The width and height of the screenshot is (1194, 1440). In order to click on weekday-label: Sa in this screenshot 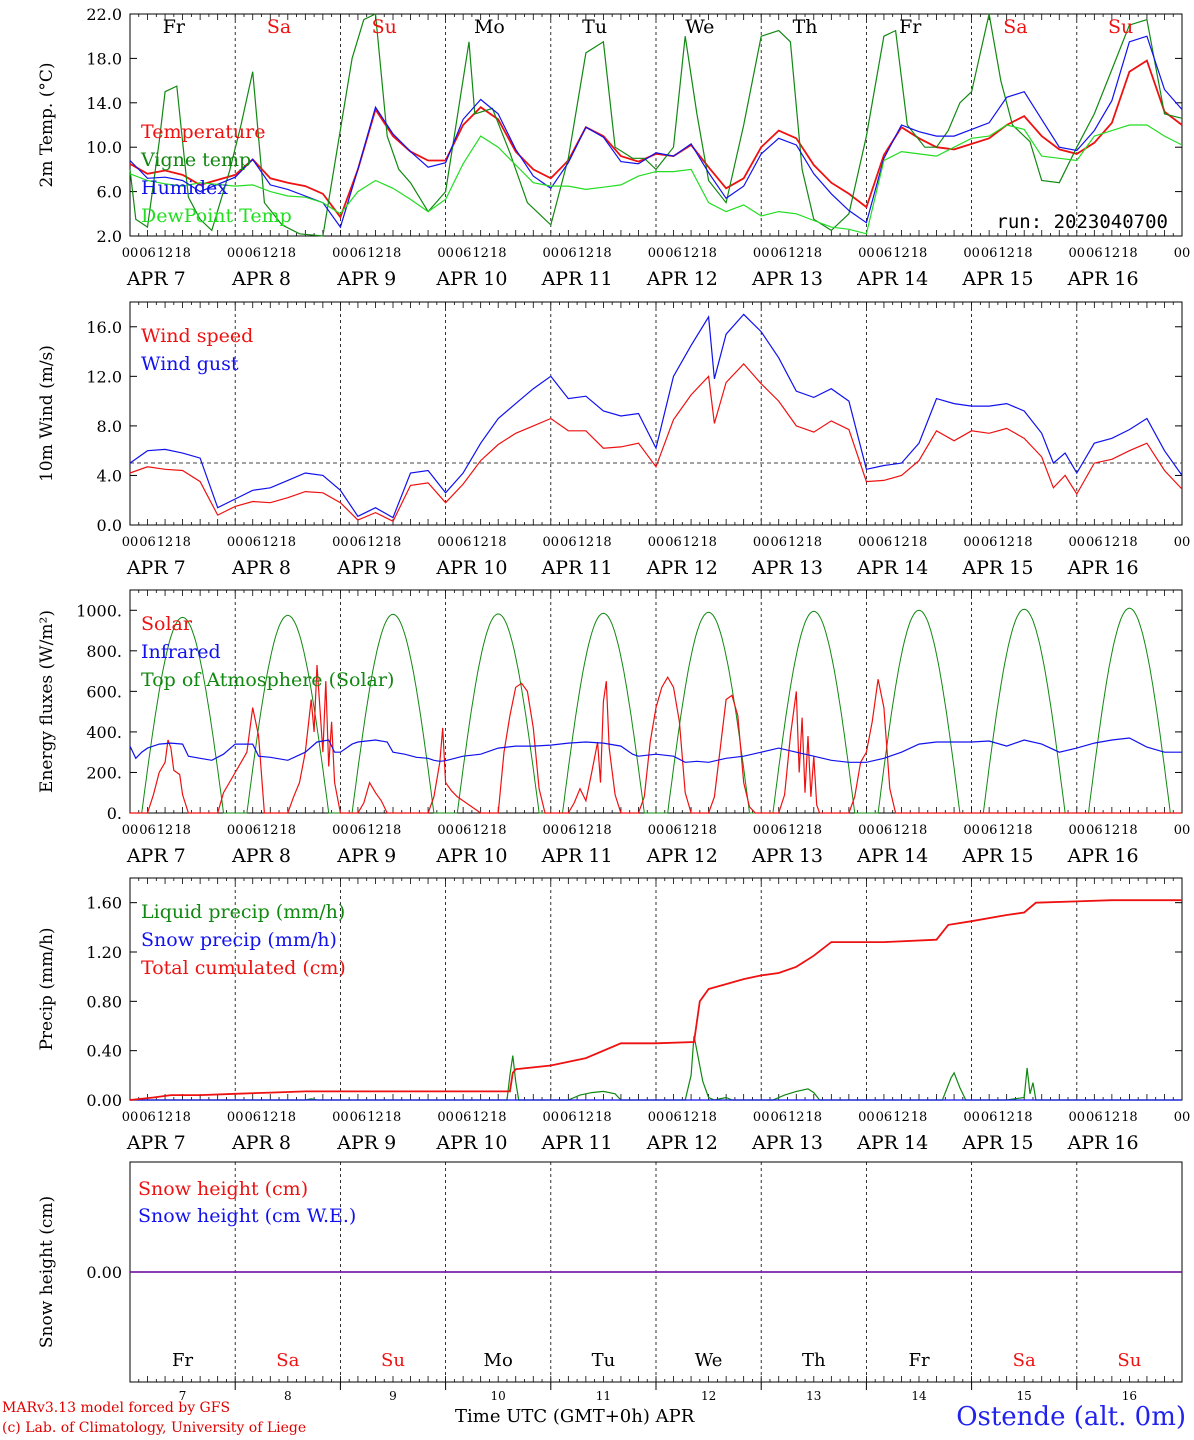, I will do `click(1015, 27)`.